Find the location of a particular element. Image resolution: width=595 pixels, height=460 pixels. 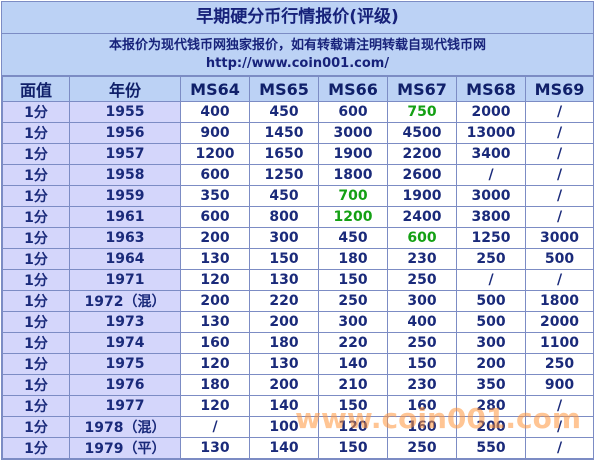

year-cell: 1971 is located at coordinates (125, 280).